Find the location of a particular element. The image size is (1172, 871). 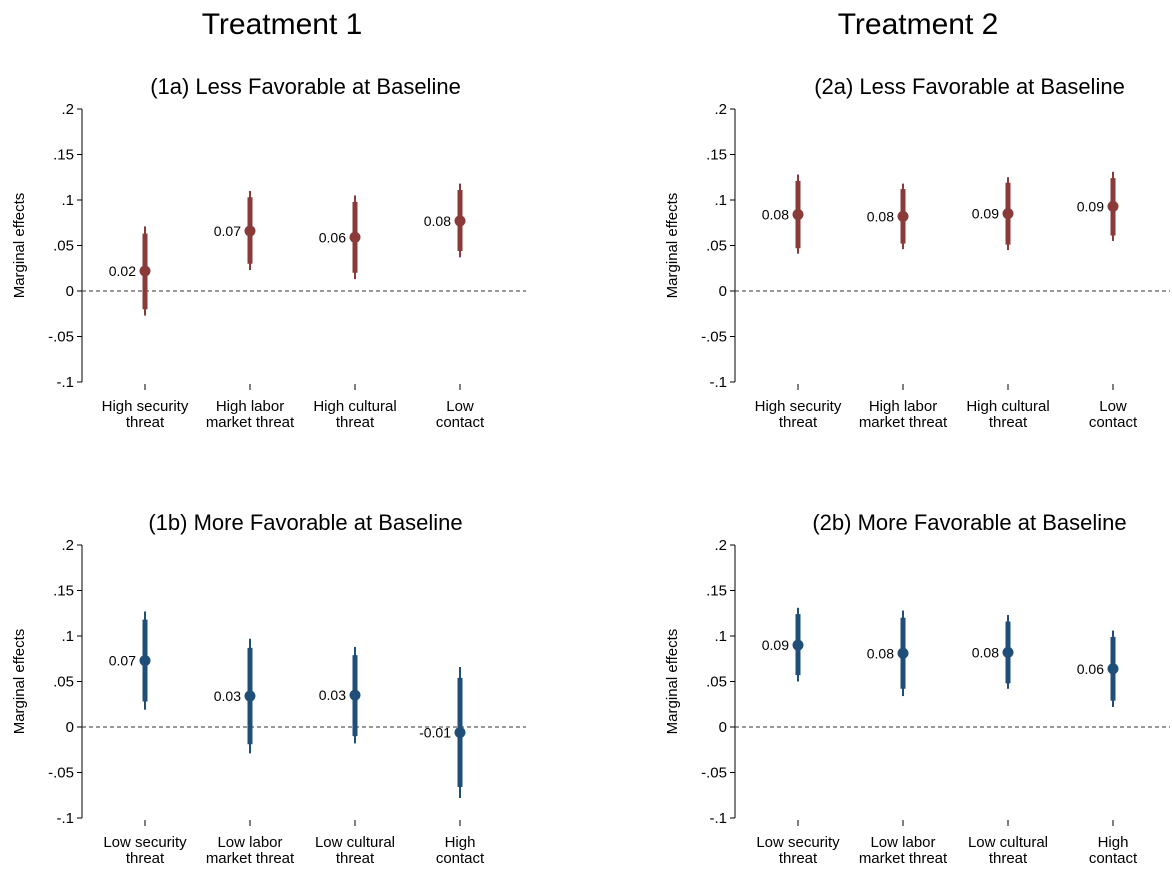

column-title-treatment-1: Treatment 1 is located at coordinates (282, 24).